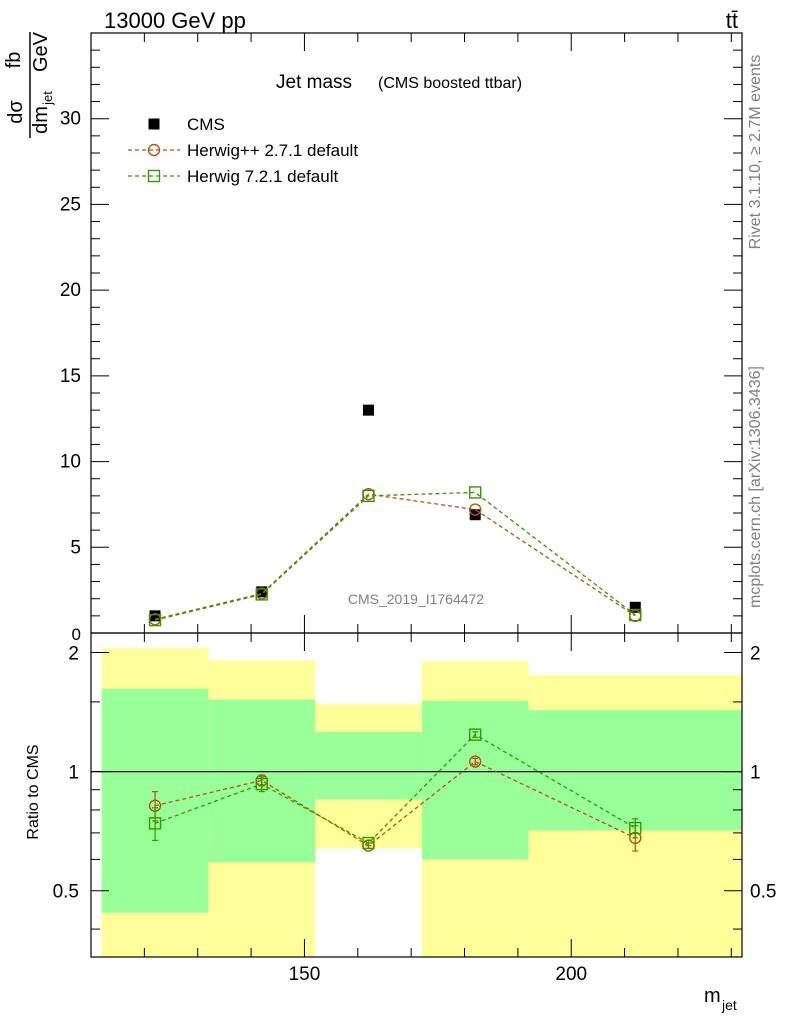 This screenshot has height=1024, width=786. I want to click on xlabel-sub: jet, so click(729, 1005).